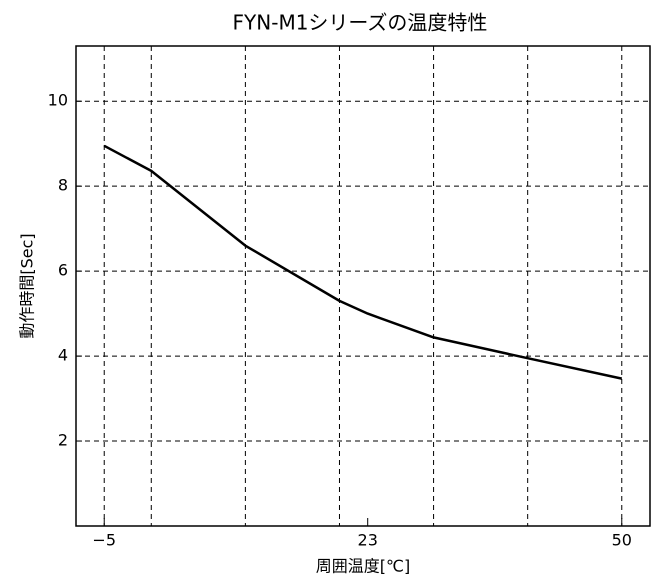 The height and width of the screenshot is (587, 670). I want to click on y-tick-label: 2, so click(63, 440).